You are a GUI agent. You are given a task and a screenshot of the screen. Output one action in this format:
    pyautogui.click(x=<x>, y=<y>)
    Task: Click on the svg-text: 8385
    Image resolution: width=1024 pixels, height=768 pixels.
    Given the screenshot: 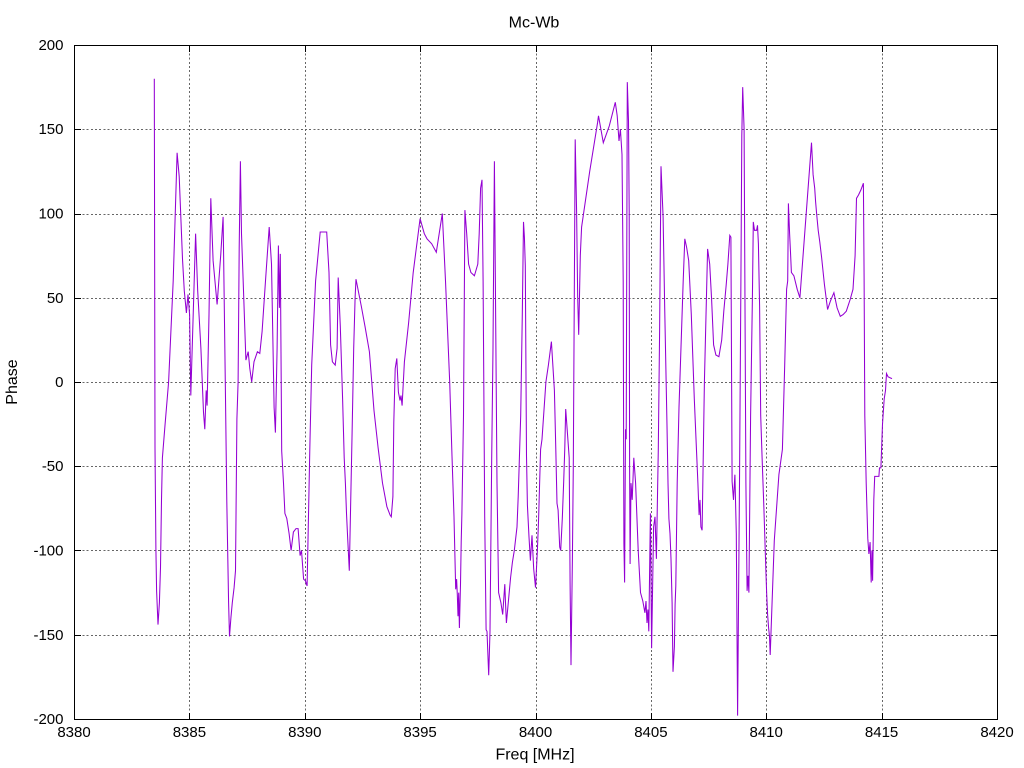 What is the action you would take?
    pyautogui.click(x=189, y=732)
    